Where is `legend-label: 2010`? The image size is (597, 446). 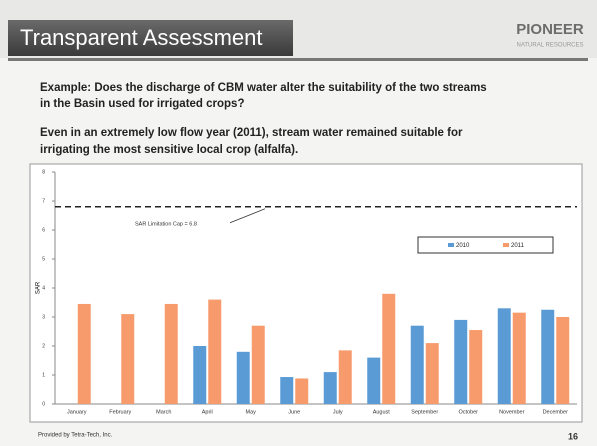 legend-label: 2010 is located at coordinates (463, 246).